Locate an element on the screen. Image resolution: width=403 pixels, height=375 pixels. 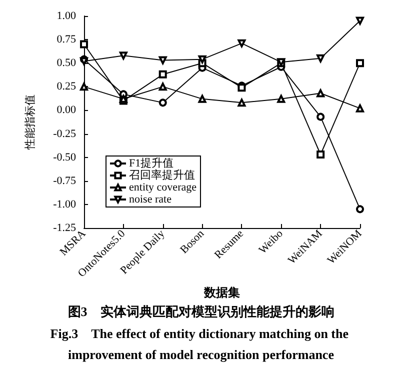
y-tick-label: -0.25 is located at coordinates (64, 134).